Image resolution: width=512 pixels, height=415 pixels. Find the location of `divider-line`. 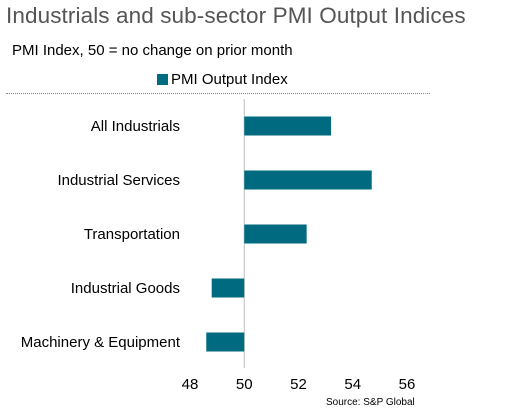

divider-line is located at coordinates (218, 93).